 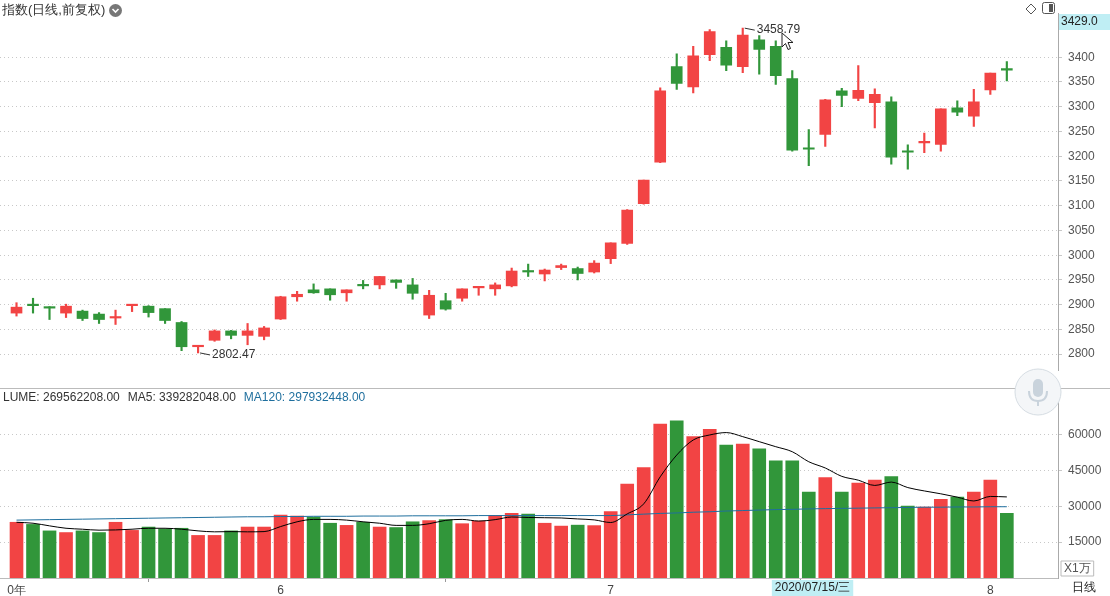 I want to click on y-axis-title: X1万, so click(x=1077, y=568).